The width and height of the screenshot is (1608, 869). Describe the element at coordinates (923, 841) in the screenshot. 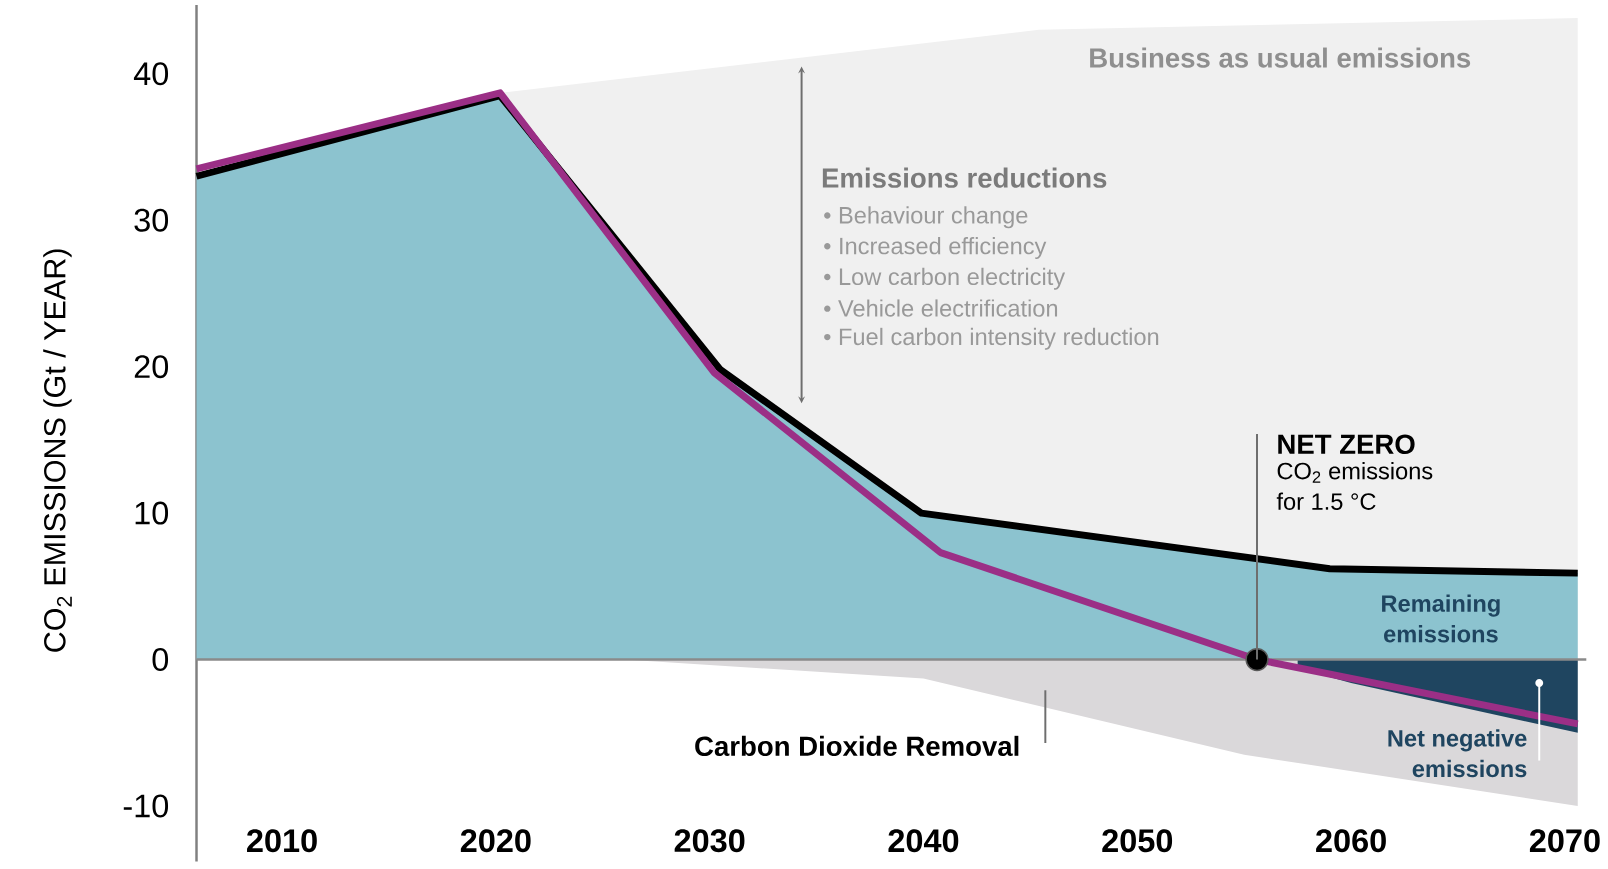

I see `x-tick-label: 2040` at that location.